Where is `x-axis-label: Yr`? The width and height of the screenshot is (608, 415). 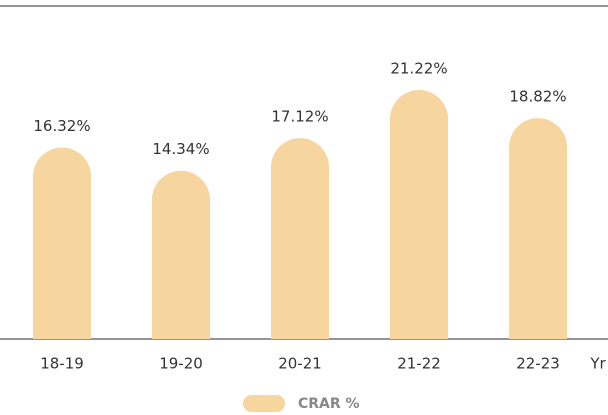 x-axis-label: Yr is located at coordinates (597, 364).